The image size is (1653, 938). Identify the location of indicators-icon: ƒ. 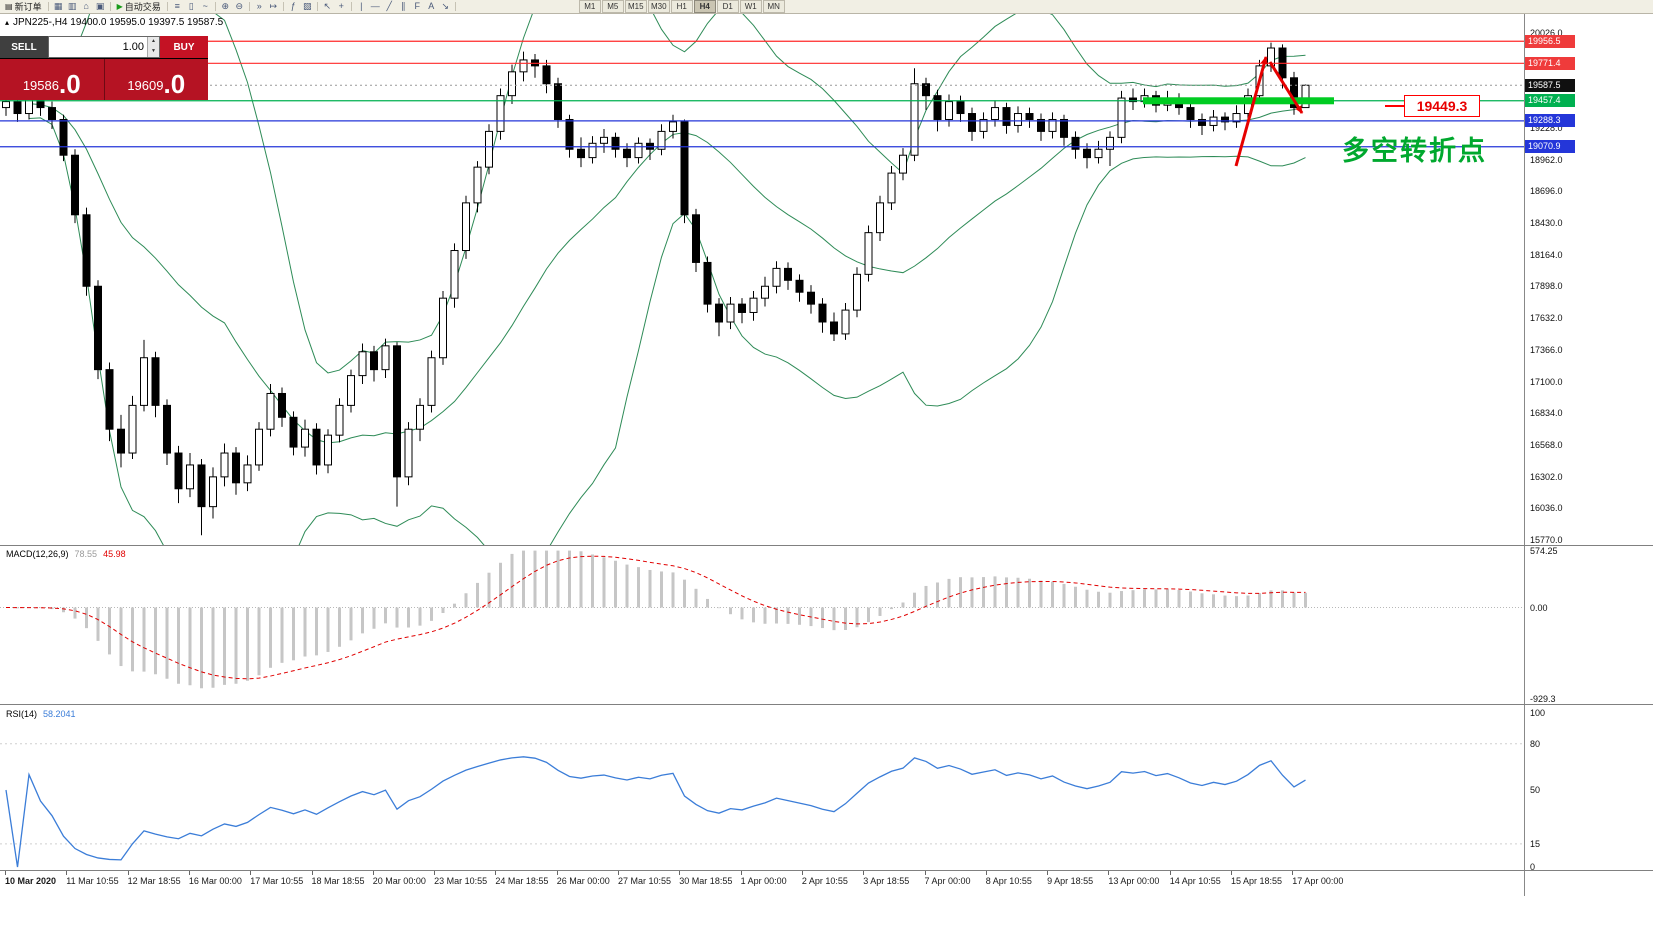
(293, 6).